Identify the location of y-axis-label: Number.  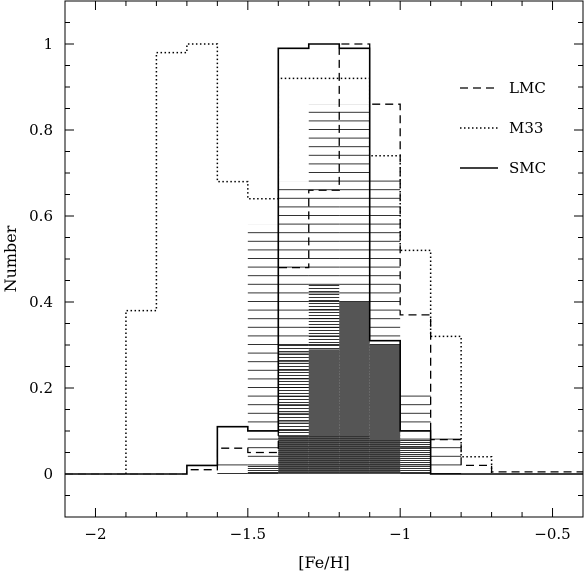
(10, 258).